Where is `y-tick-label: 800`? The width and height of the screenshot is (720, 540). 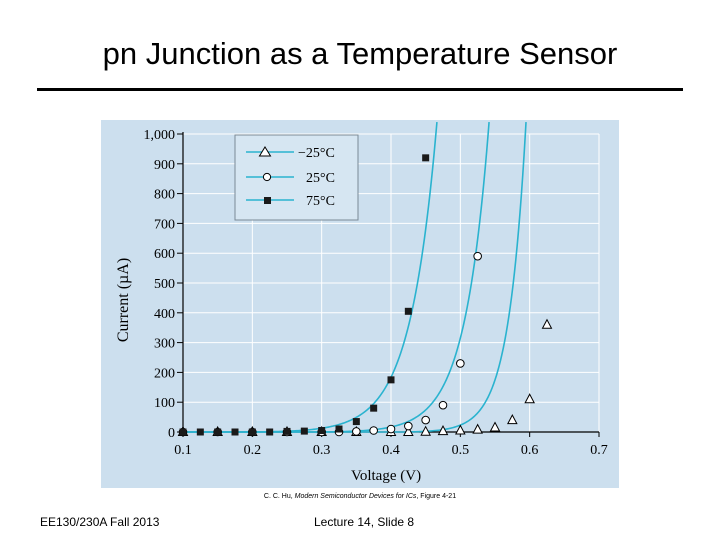
y-tick-label: 800 is located at coordinates (164, 195).